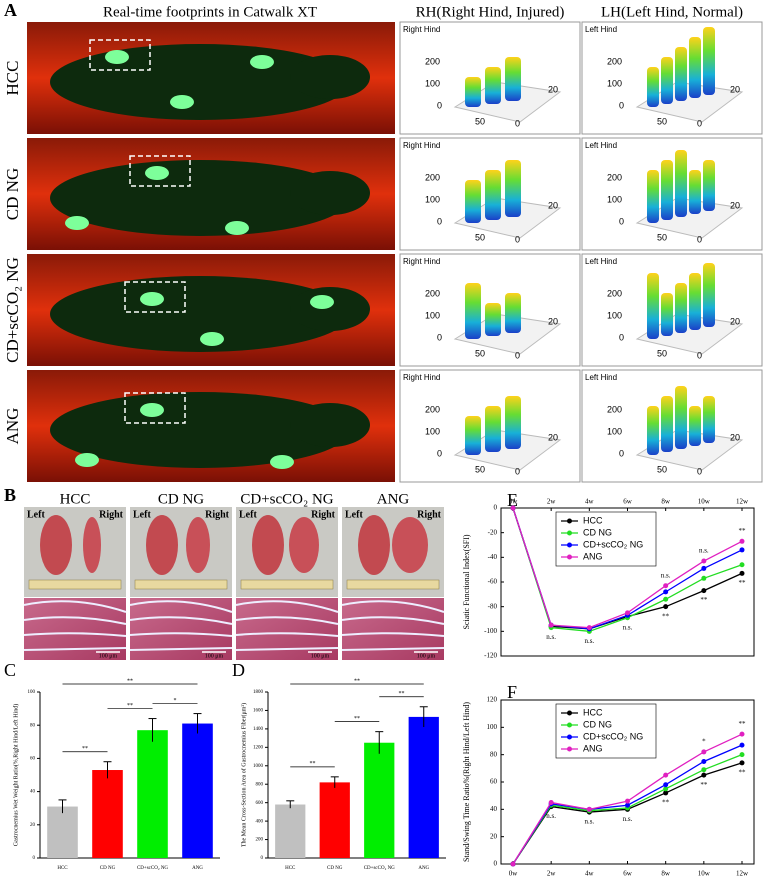 The width and height of the screenshot is (764, 888). Describe the element at coordinates (258, 711) in the screenshot. I see `y-tick-label: 1600` at that location.